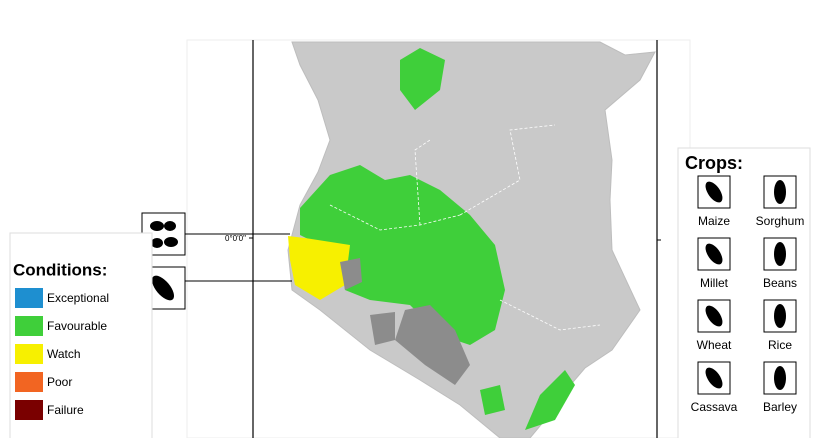 This screenshot has width=820, height=438. What do you see at coordinates (59, 382) in the screenshot?
I see `legend-label: Poor` at bounding box center [59, 382].